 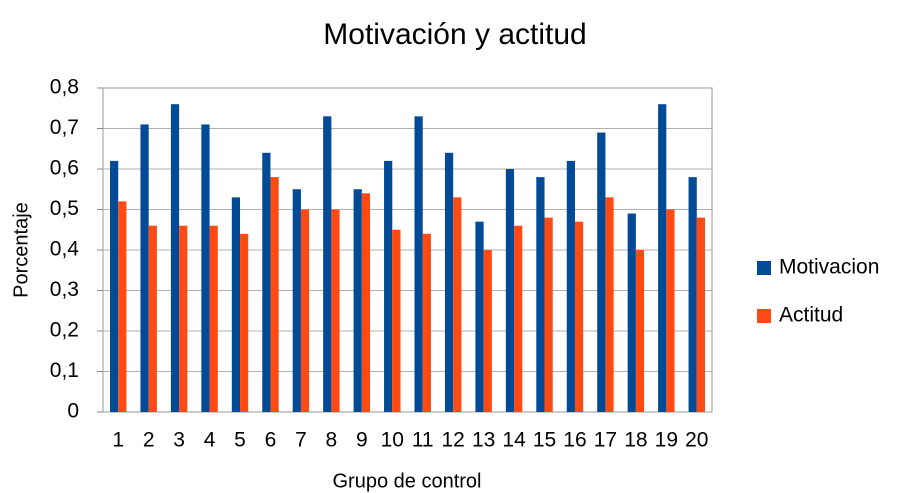 What do you see at coordinates (179, 440) in the screenshot?
I see `x-tick-label: 3` at bounding box center [179, 440].